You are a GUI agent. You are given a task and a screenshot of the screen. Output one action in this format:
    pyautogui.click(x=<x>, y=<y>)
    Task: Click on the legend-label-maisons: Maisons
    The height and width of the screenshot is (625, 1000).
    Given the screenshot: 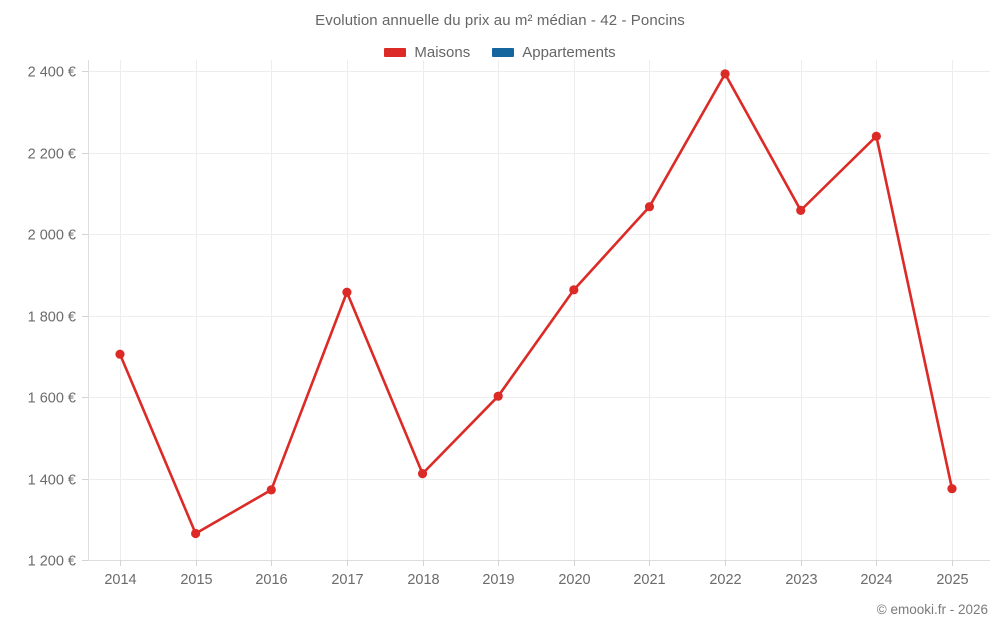 What is the action you would take?
    pyautogui.click(x=442, y=52)
    